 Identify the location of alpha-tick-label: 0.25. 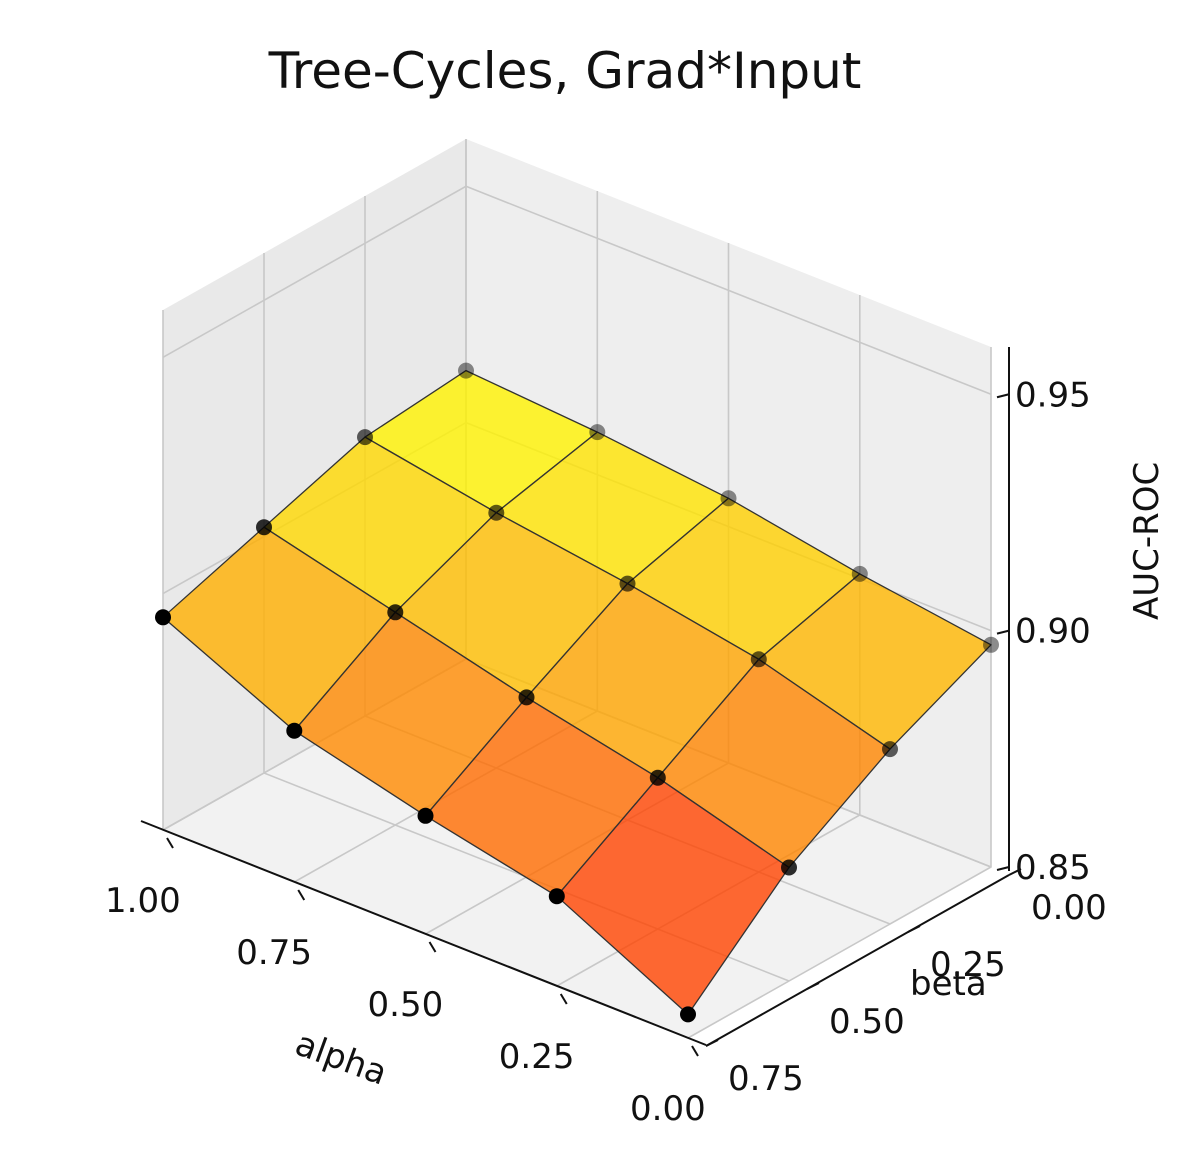
(537, 1057).